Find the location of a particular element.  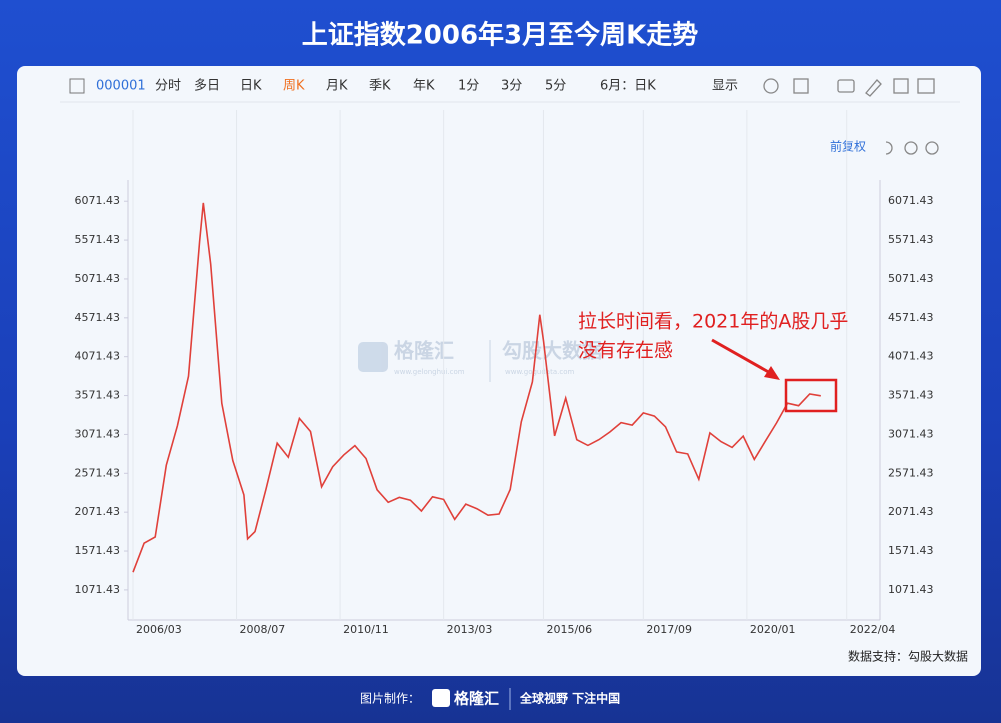

period-tab: 显示 is located at coordinates (725, 86).